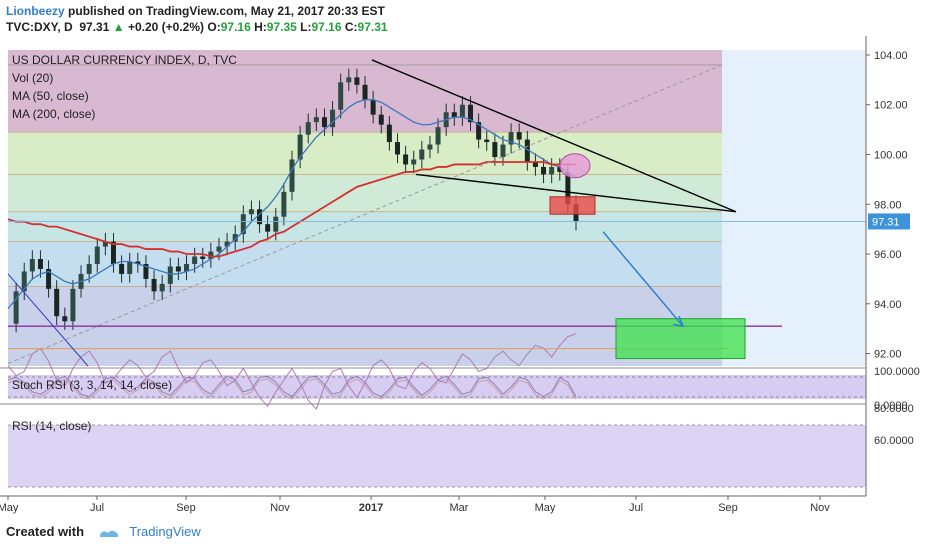 The width and height of the screenshot is (932, 550). I want to click on created-with-label: Created with, so click(45, 531).